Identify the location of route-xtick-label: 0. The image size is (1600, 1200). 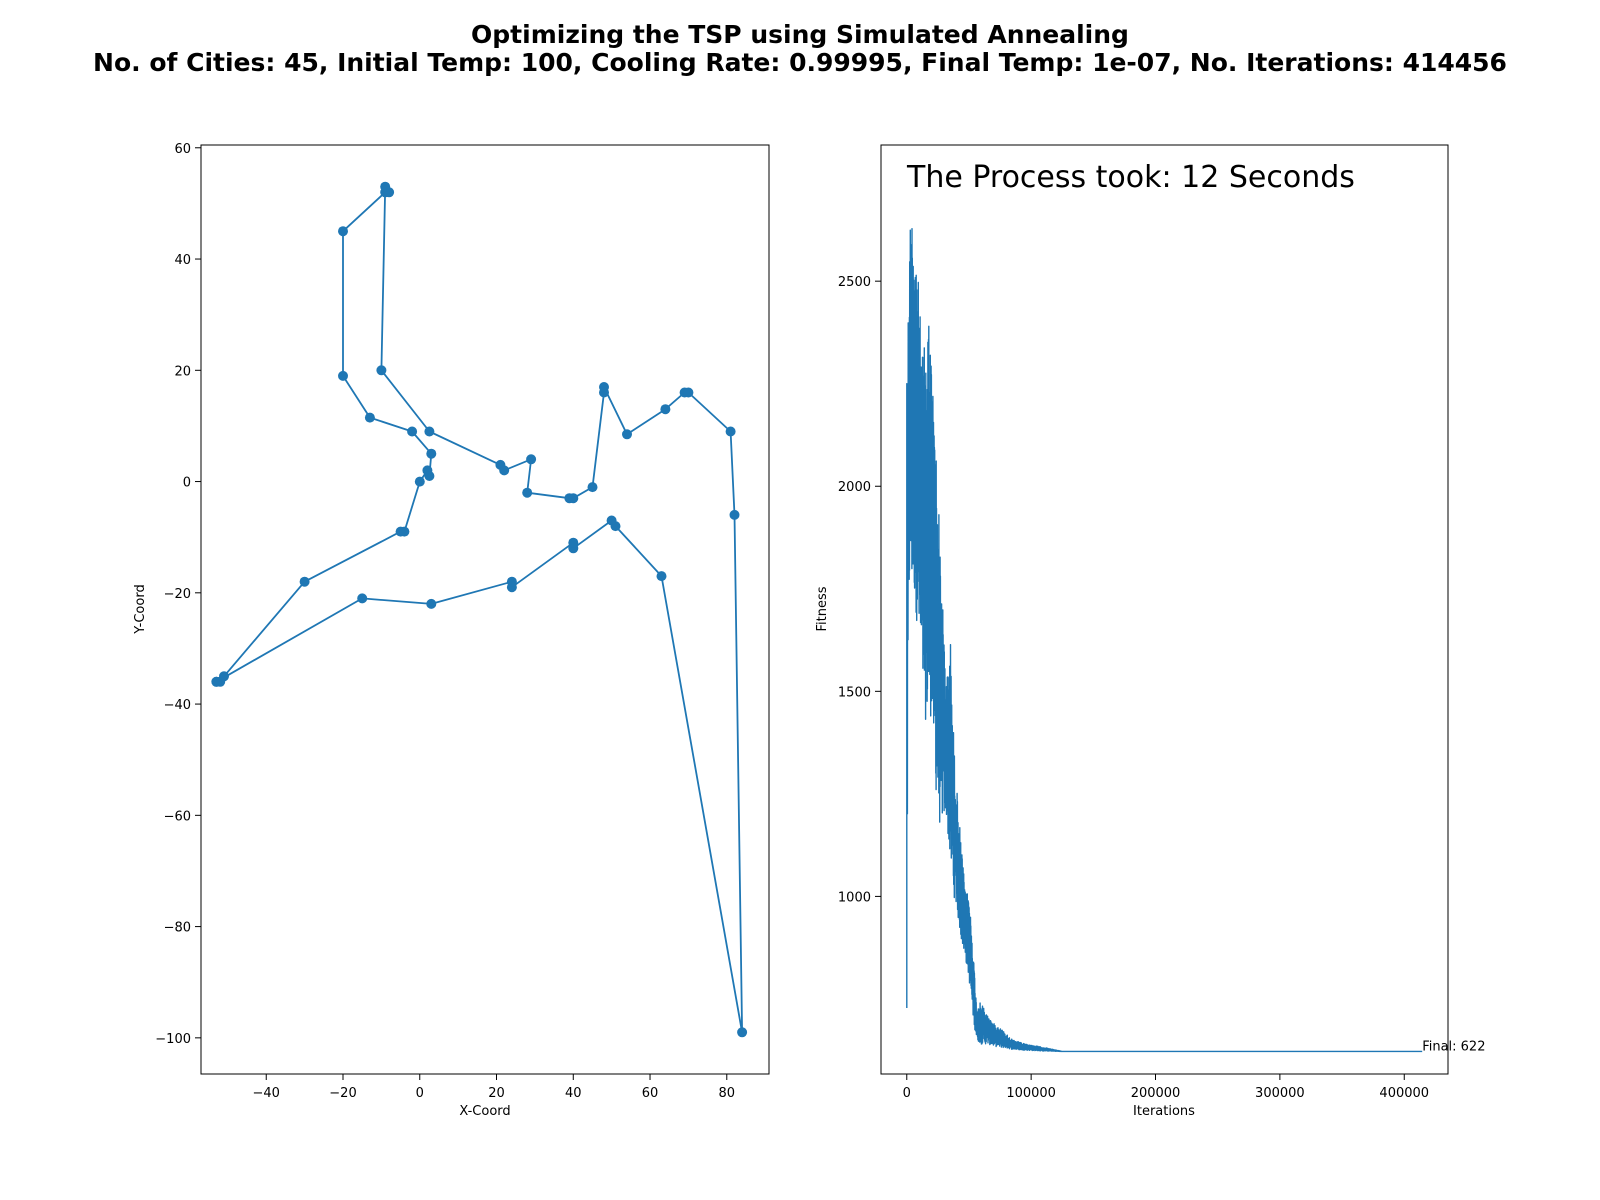
(420, 1093).